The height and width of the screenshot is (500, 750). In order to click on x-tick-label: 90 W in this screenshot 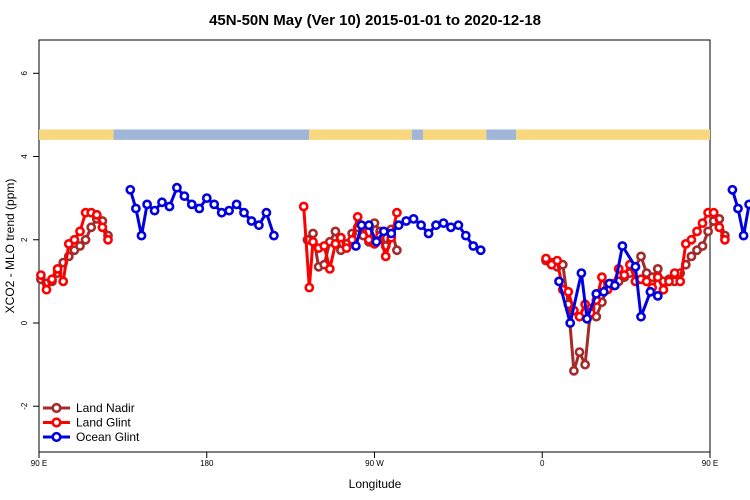, I will do `click(374, 463)`.